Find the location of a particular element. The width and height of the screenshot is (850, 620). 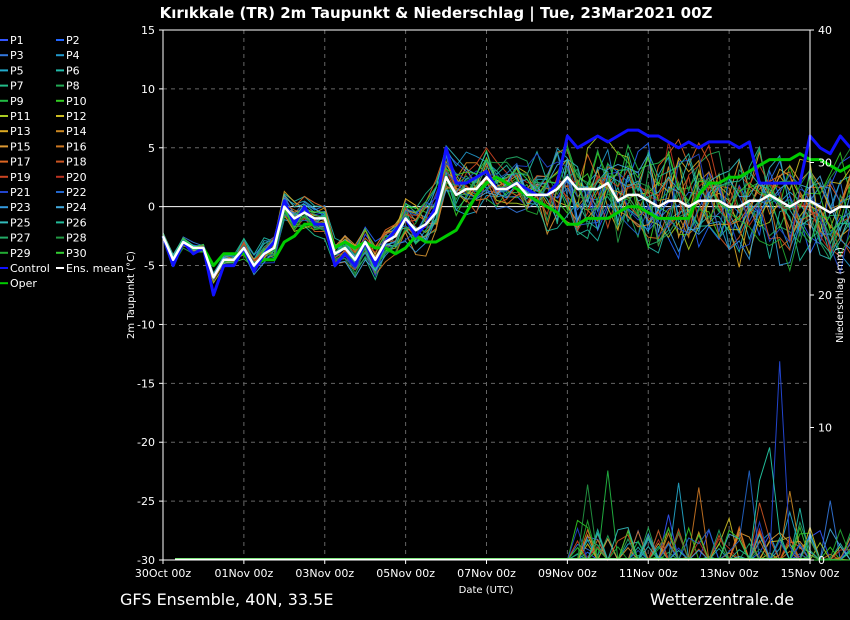

y2-tick-label: 0 is located at coordinates (821, 560).